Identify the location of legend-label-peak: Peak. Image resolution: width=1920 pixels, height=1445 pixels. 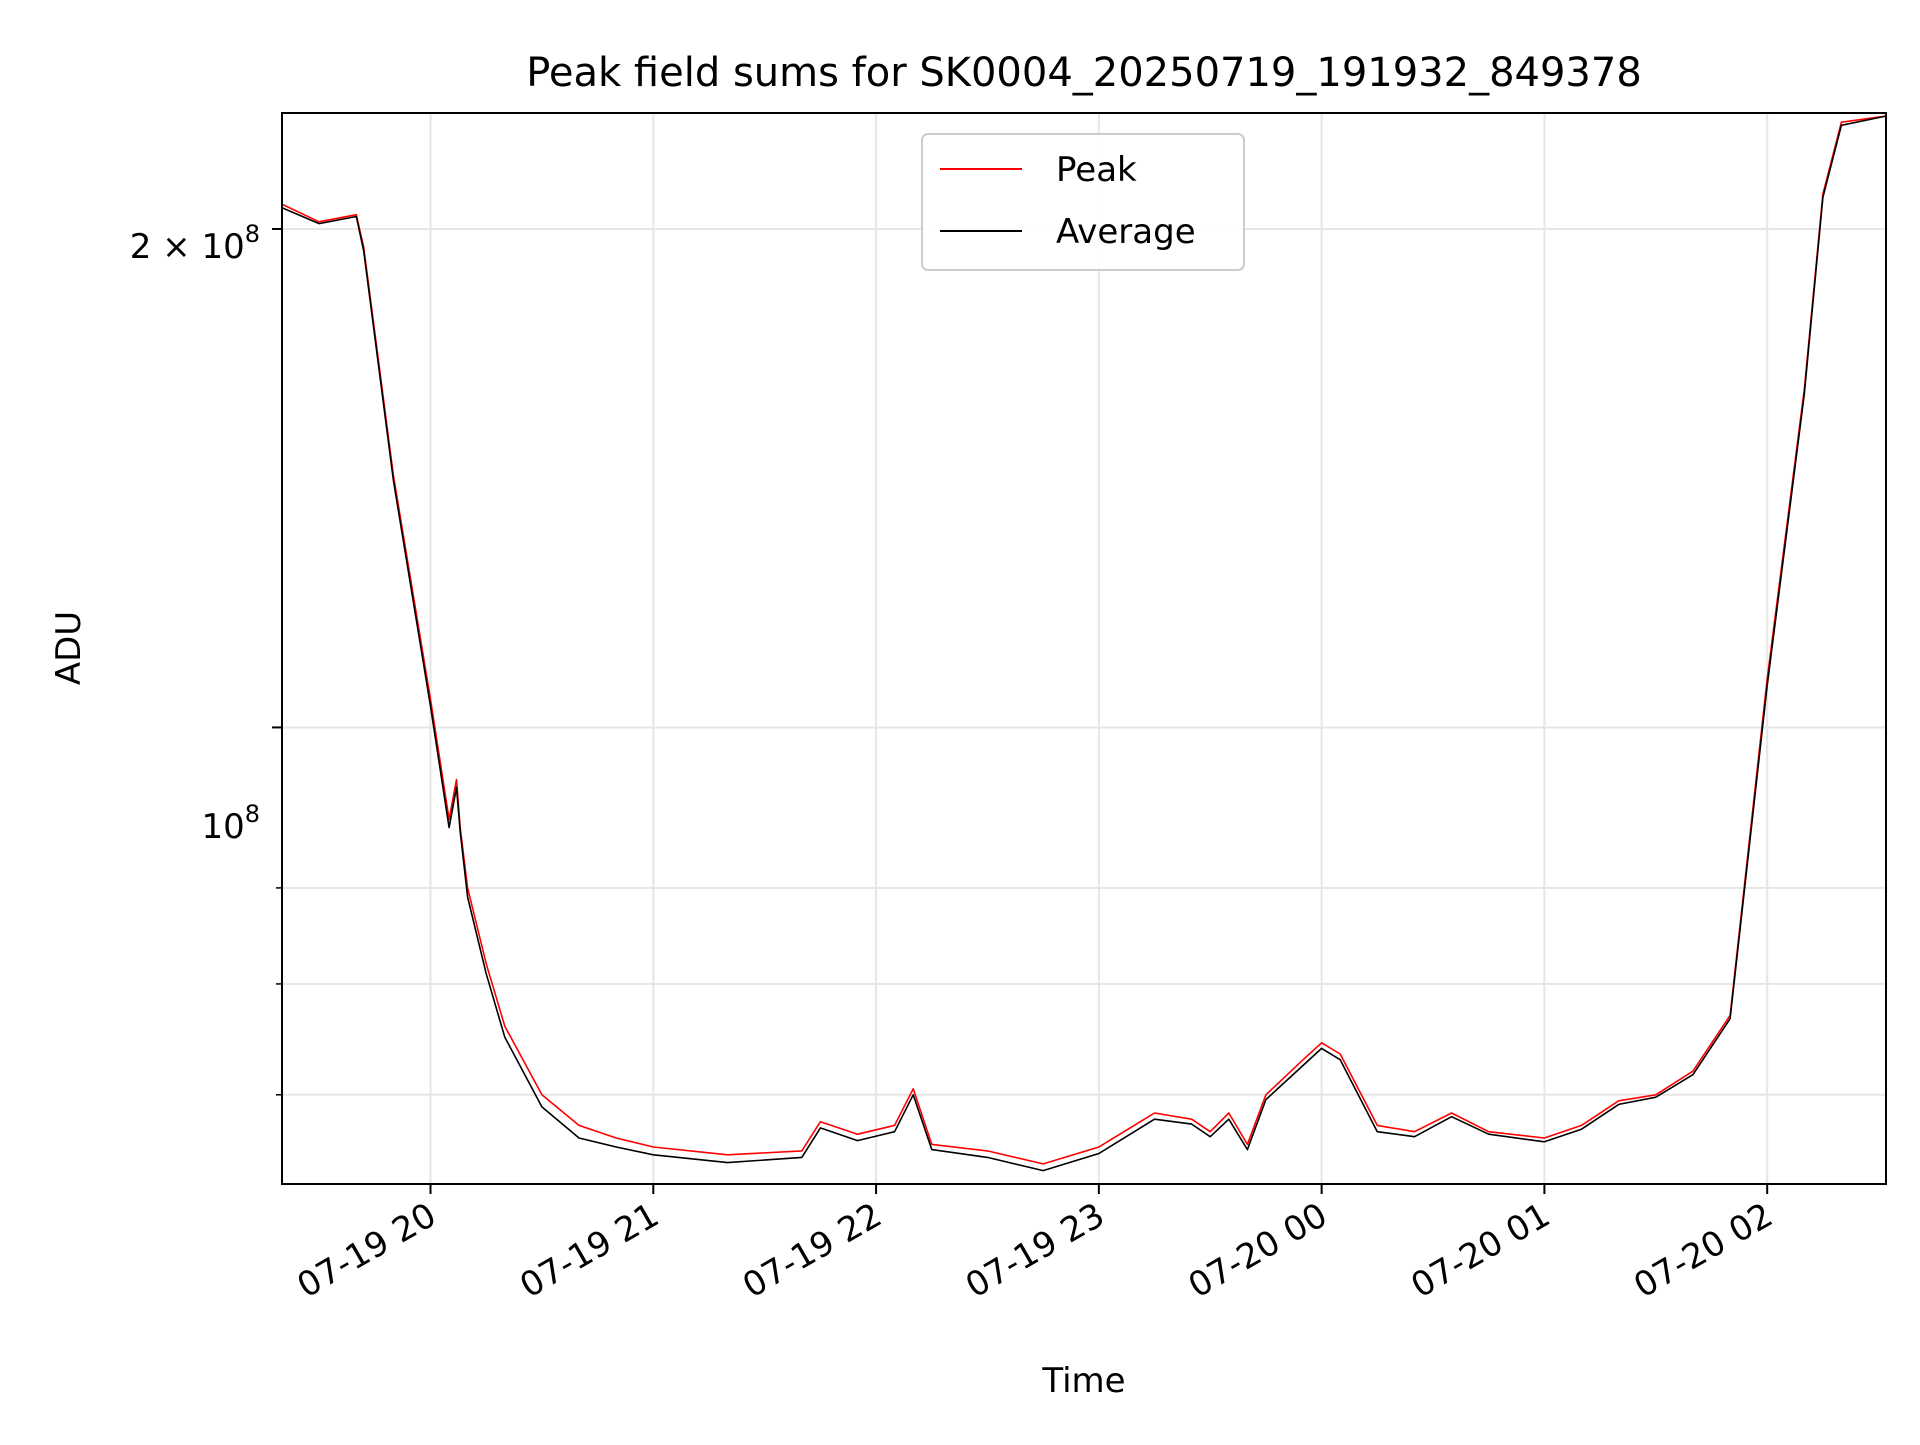
(1096, 170).